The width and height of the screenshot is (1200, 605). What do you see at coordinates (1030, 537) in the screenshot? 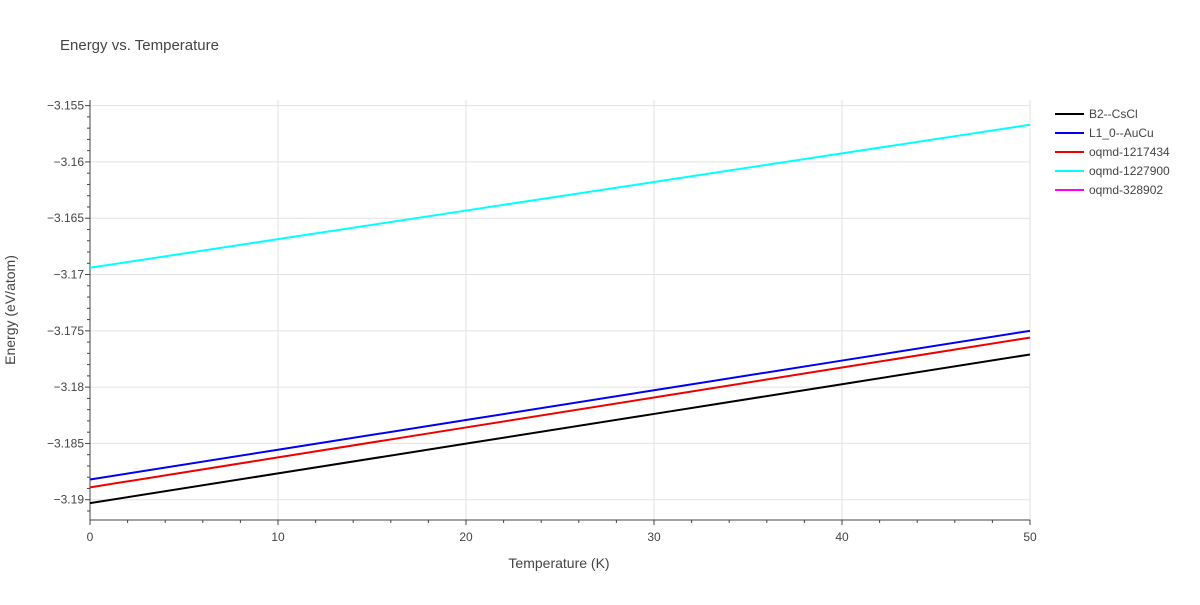
I see `x-tick-label: 50` at bounding box center [1030, 537].